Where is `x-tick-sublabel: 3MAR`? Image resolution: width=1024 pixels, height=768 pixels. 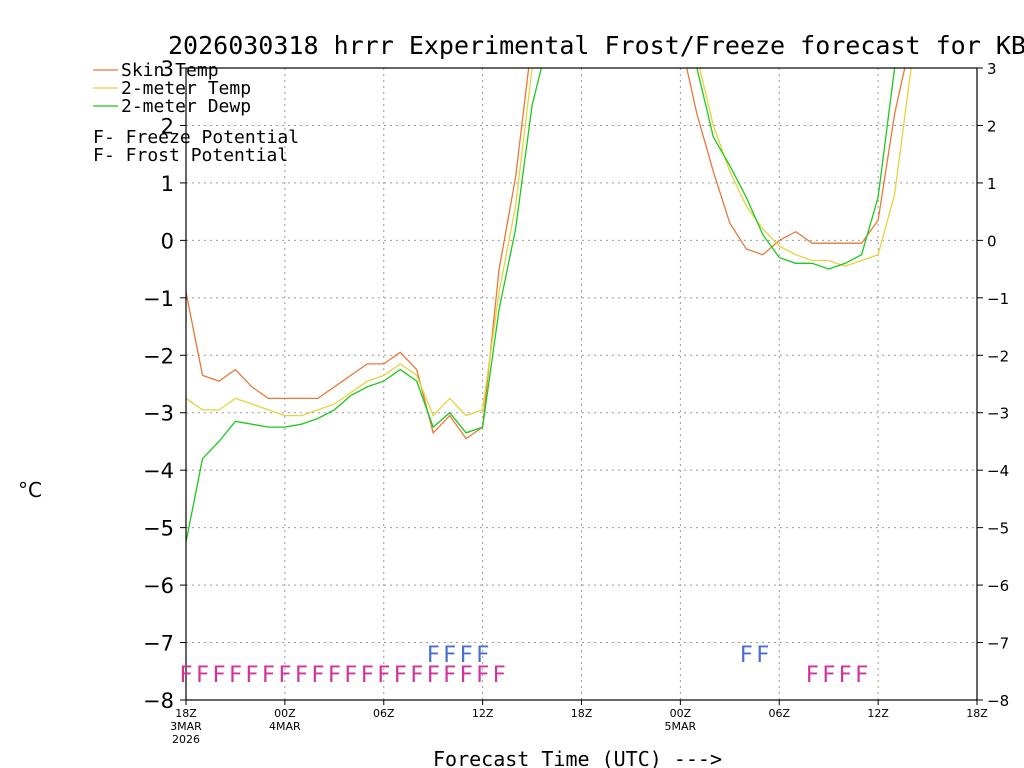
x-tick-sublabel: 3MAR is located at coordinates (186, 726).